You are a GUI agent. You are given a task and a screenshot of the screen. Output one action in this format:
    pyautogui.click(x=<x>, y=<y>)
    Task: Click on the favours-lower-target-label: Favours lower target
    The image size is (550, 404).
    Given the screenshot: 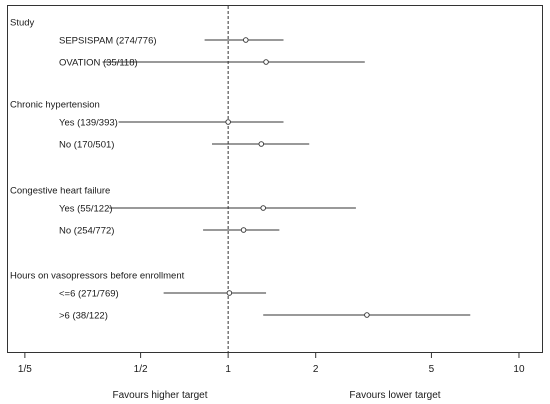 What is the action you would take?
    pyautogui.click(x=394, y=395)
    